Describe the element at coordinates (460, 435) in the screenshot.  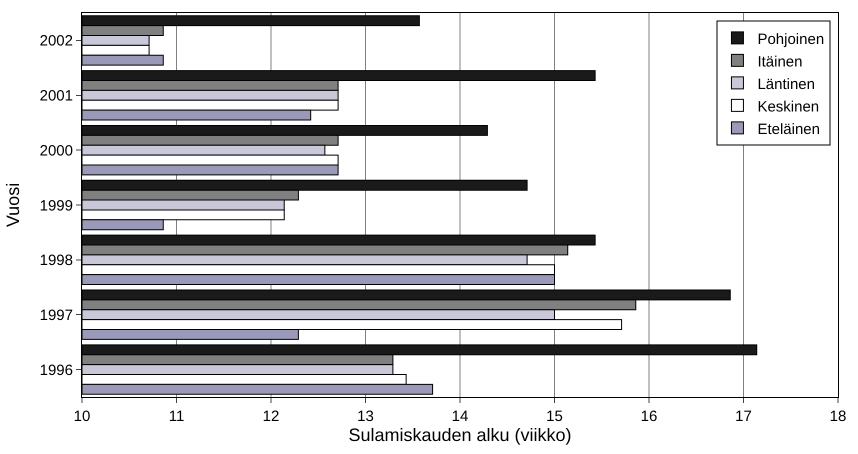
I see `x-axis-title: Sulamiskauden alku (viikko)` at that location.